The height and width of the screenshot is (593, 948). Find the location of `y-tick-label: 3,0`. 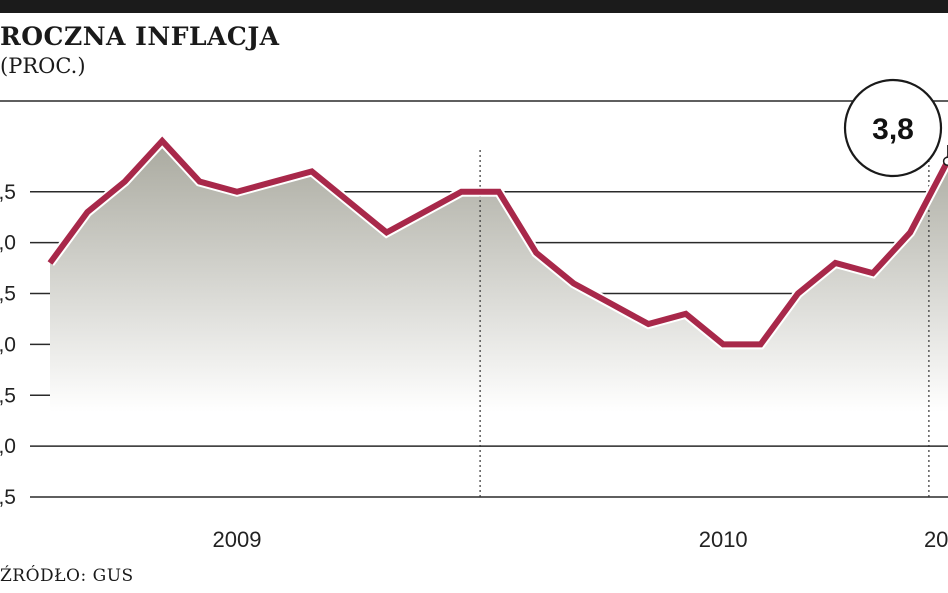

y-tick-label: 3,0 is located at coordinates (8, 243).